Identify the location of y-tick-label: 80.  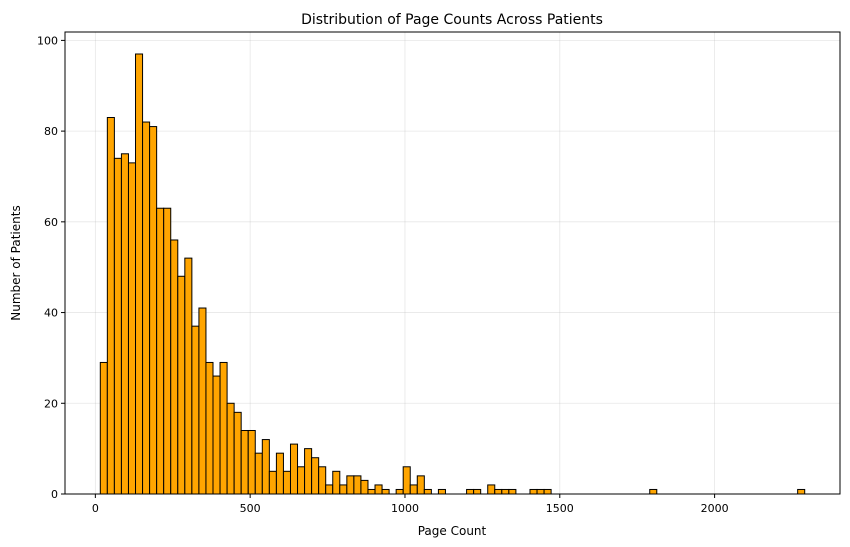
(51, 131).